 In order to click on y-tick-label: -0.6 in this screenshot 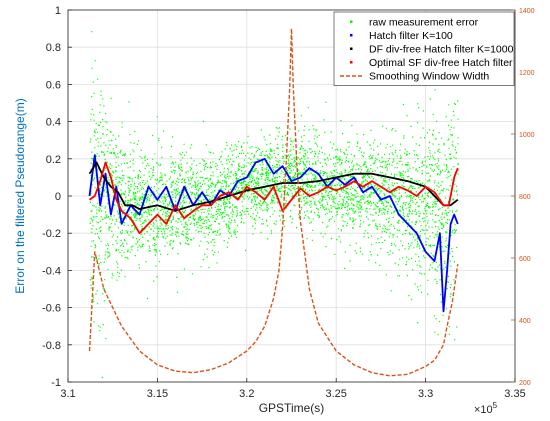, I will do `click(51, 309)`.